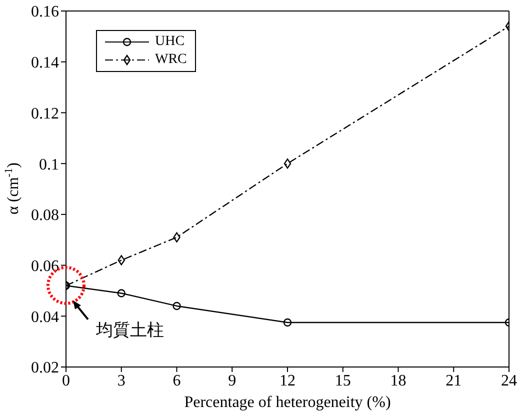 The height and width of the screenshot is (415, 522). What do you see at coordinates (121, 381) in the screenshot?
I see `x-tick-label: 3` at bounding box center [121, 381].